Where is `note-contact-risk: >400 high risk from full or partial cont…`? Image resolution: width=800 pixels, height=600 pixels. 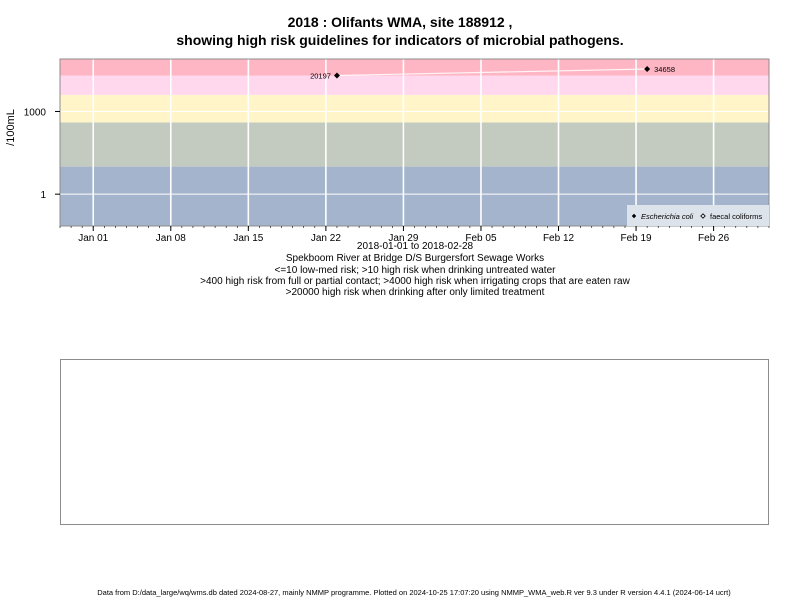
note-contact-risk: >400 high risk from full or partial cont… is located at coordinates (415, 281).